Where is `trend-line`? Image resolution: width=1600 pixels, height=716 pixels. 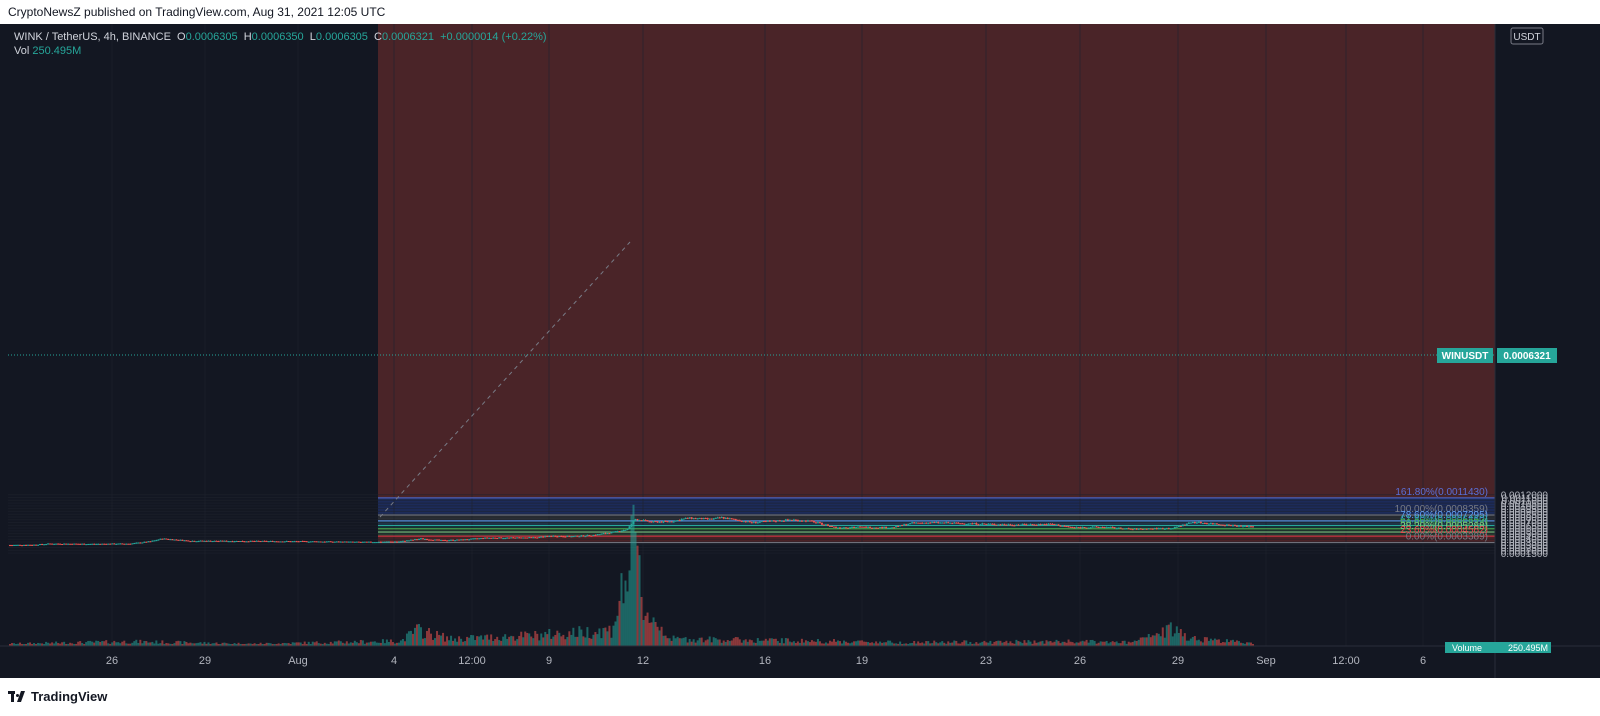 trend-line is located at coordinates (505, 379).